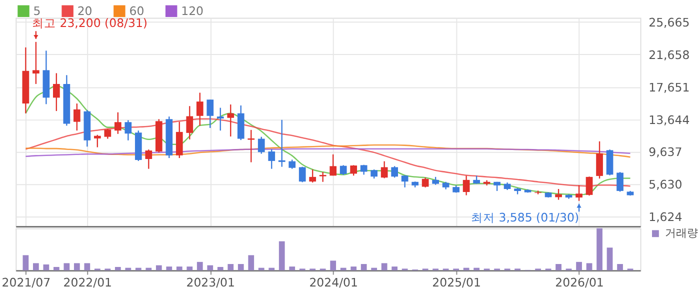  What do you see at coordinates (669, 55) in the screenshot?
I see `y-tick-label: 21,658` at bounding box center [669, 55].